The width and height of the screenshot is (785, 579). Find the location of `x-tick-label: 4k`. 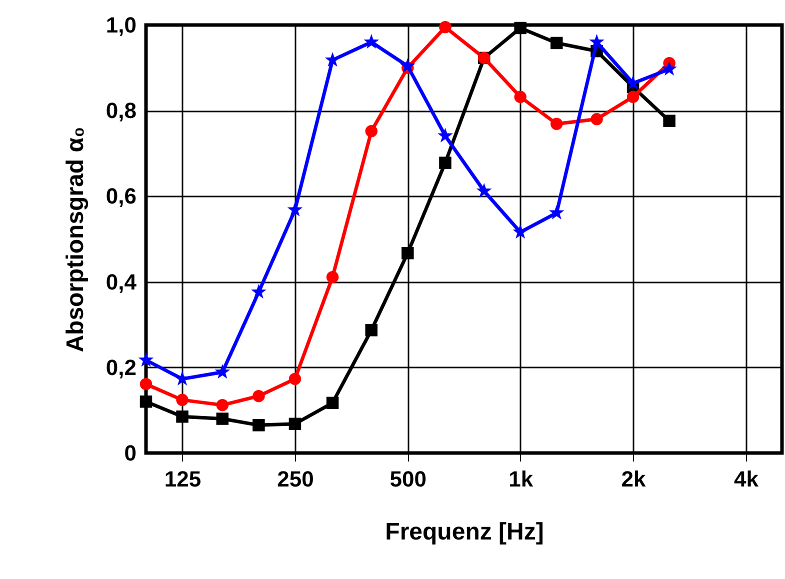

x-tick-label: 4k is located at coordinates (747, 479).